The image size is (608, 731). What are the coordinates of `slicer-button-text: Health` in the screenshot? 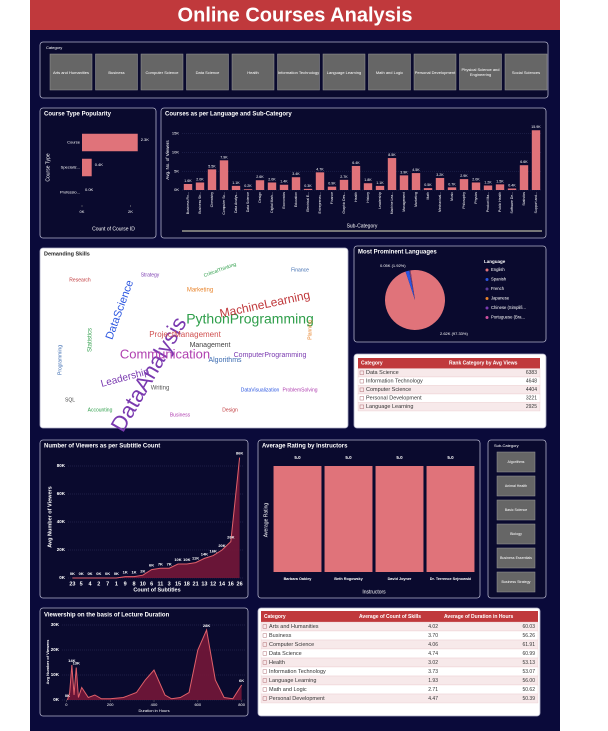 It's located at (253, 72).